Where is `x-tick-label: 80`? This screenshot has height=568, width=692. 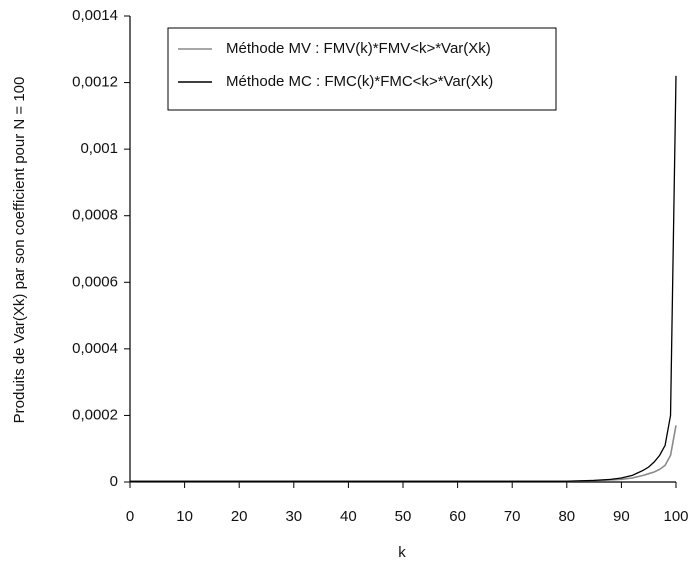
x-tick-label: 80 is located at coordinates (566, 516).